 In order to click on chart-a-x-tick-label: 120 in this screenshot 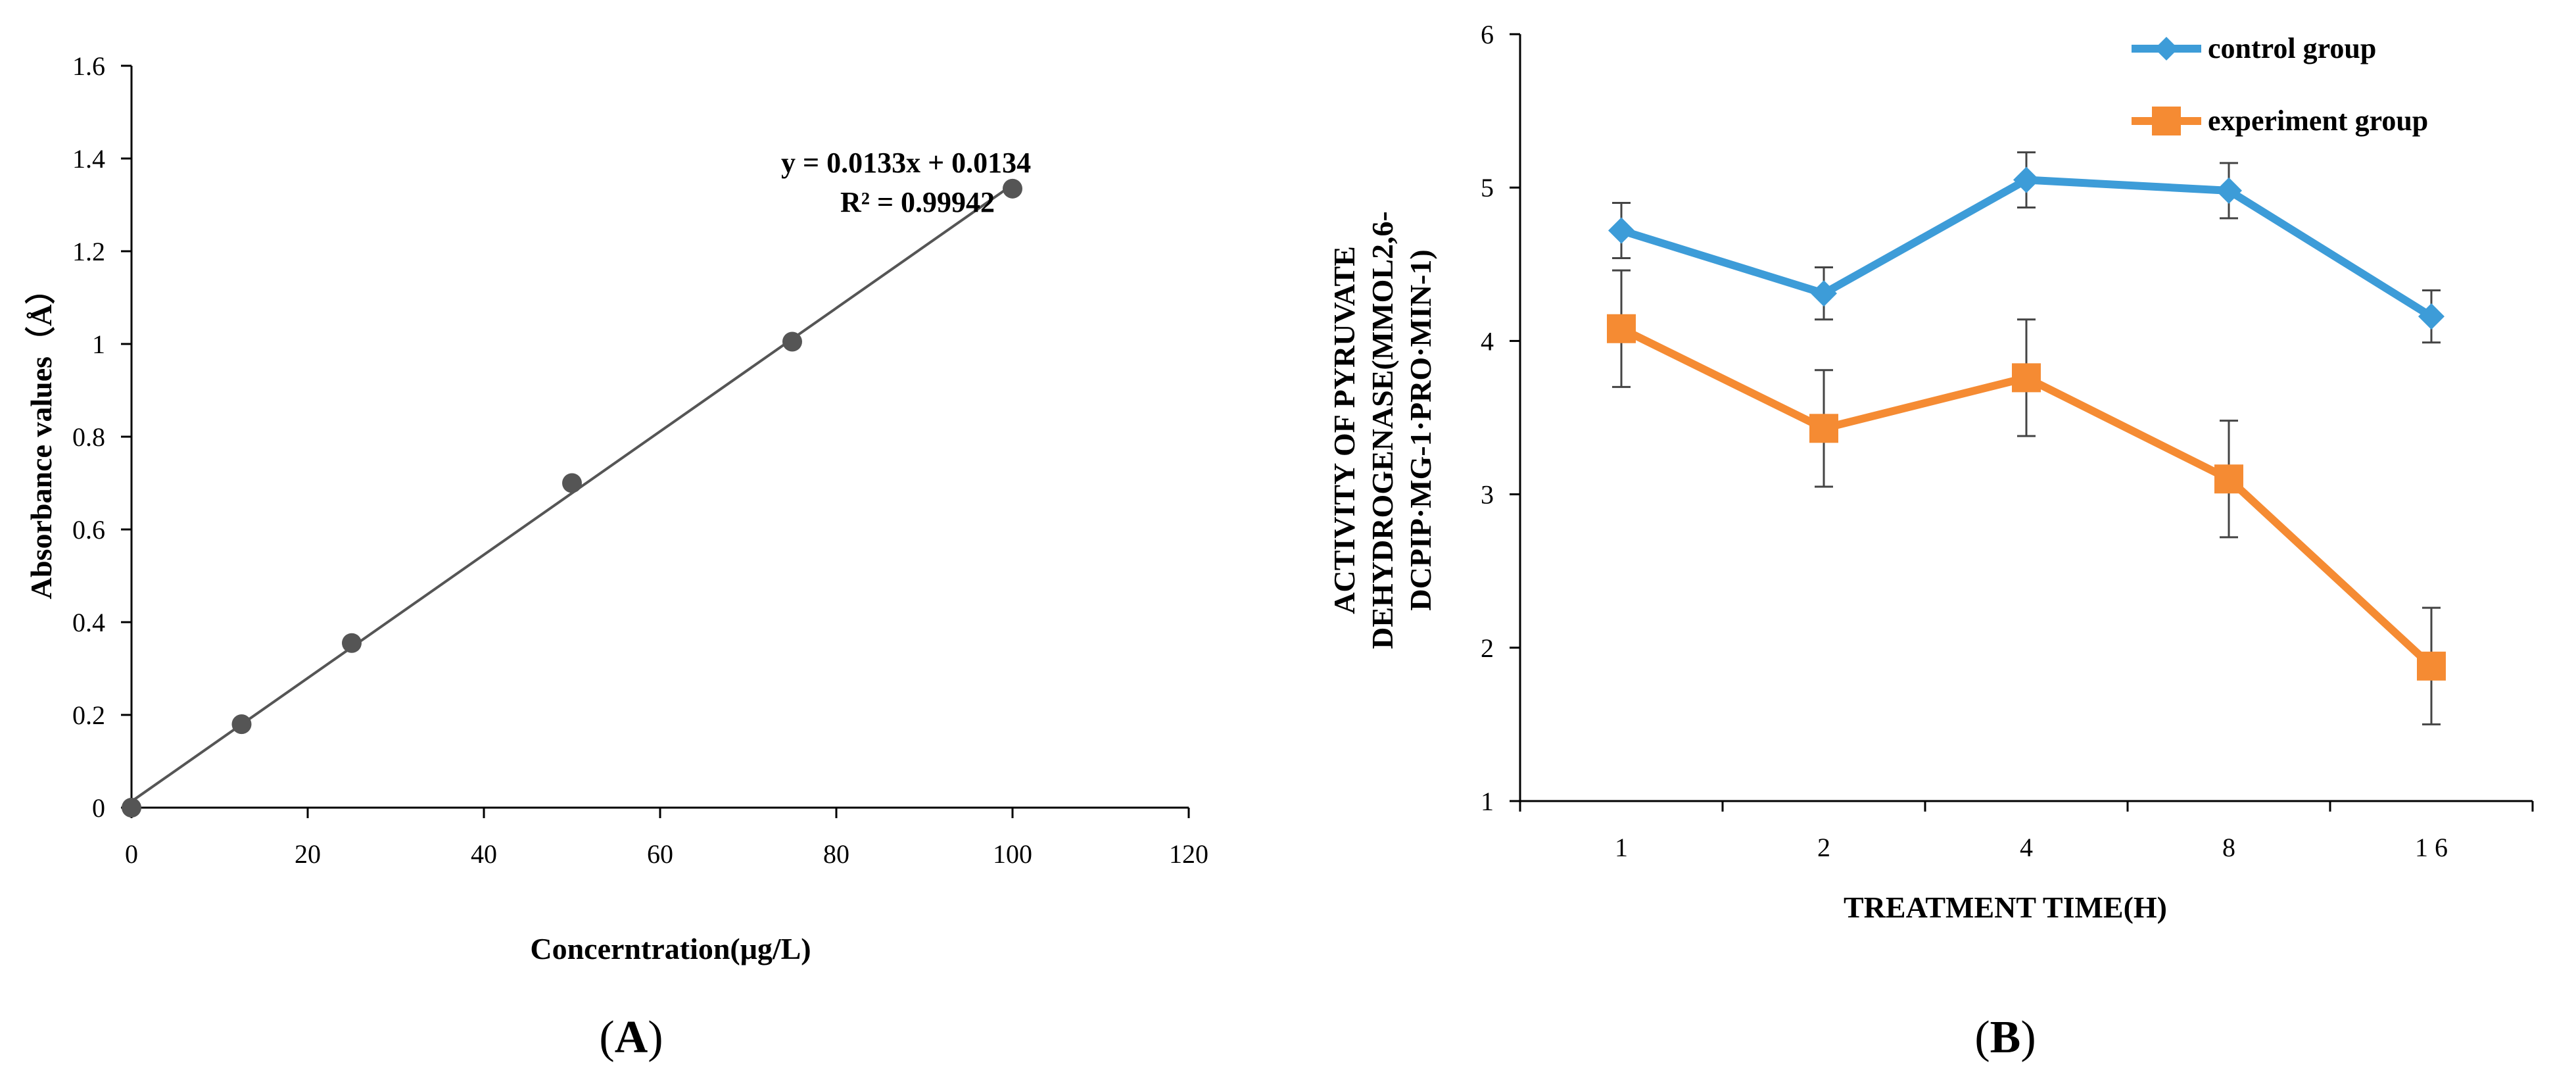, I will do `click(1189, 854)`.